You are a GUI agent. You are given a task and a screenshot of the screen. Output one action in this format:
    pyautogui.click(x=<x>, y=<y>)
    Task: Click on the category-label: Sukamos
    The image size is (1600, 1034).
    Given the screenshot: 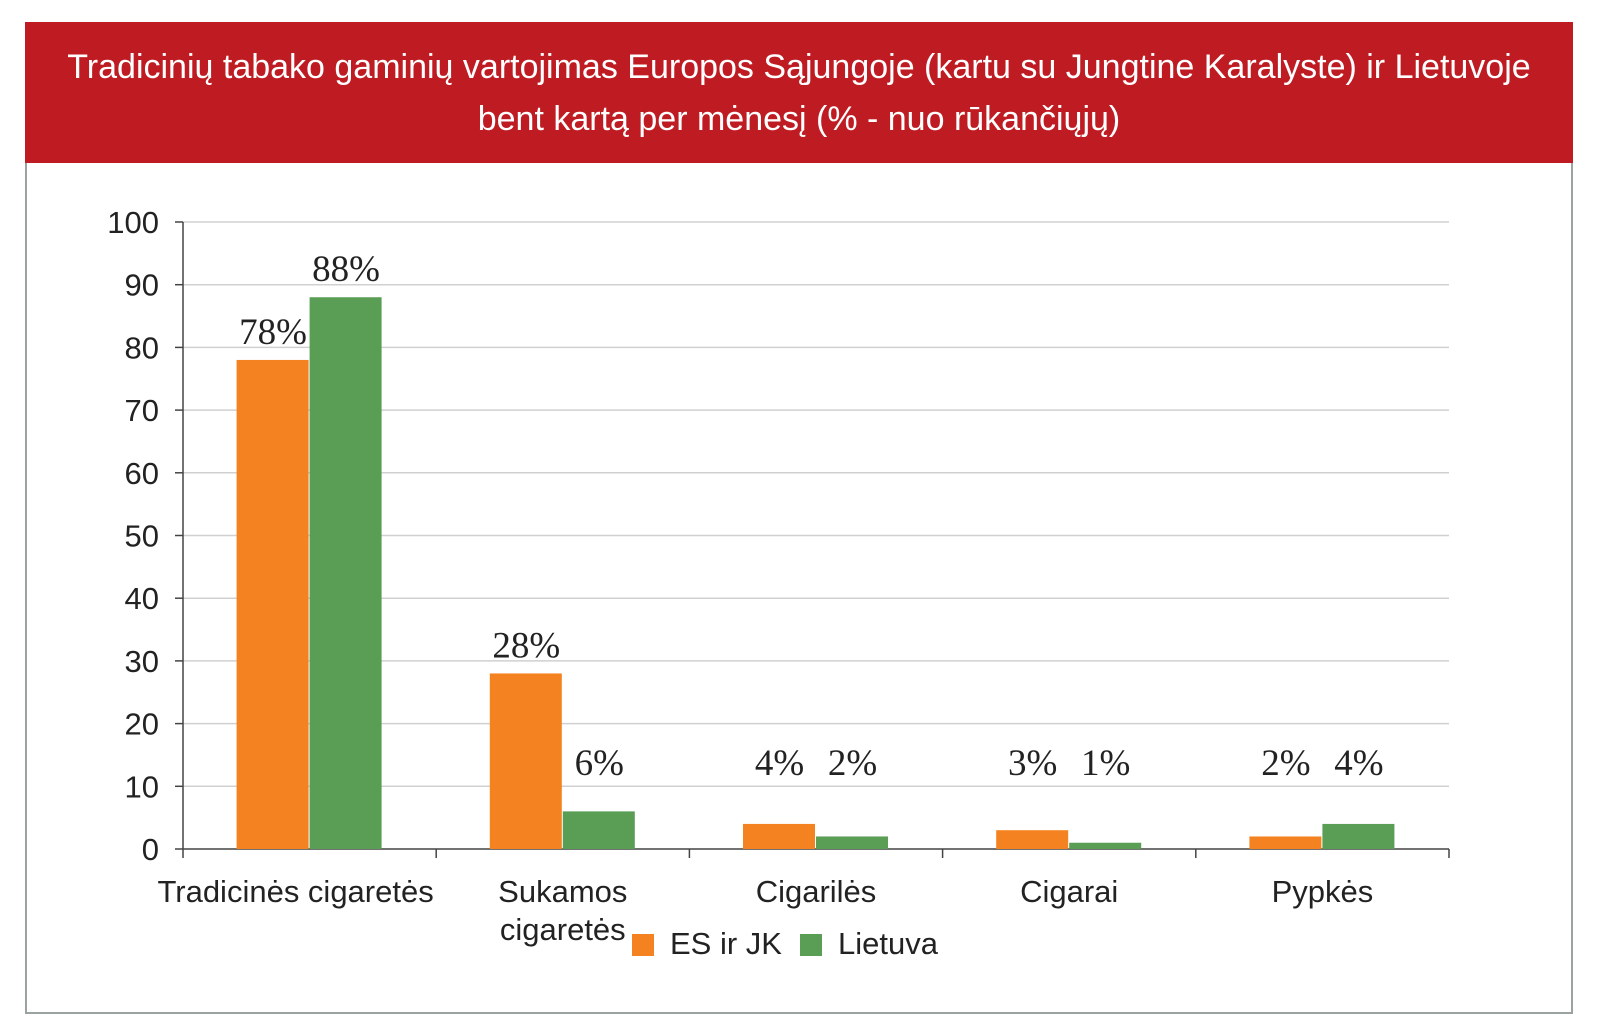 What is the action you would take?
    pyautogui.click(x=562, y=891)
    